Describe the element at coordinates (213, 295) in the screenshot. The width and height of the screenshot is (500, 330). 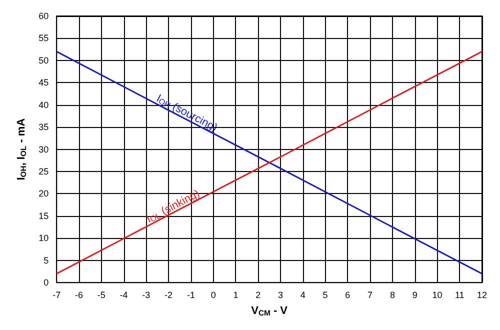
I see `x-tick-label: 0` at that location.